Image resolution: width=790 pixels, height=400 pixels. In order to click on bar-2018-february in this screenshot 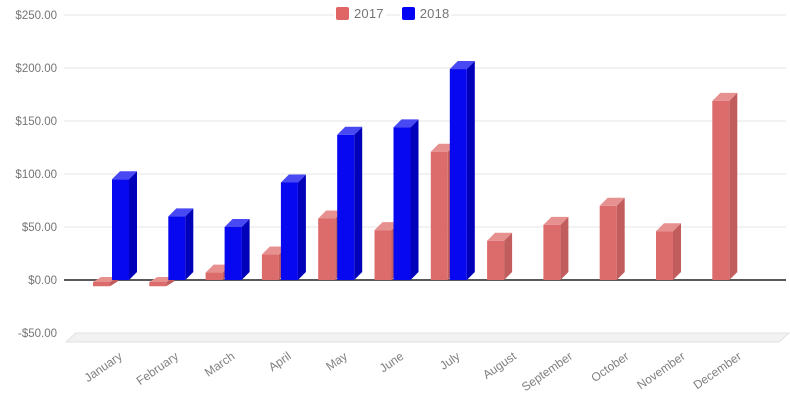, I will do `click(177, 248)`.